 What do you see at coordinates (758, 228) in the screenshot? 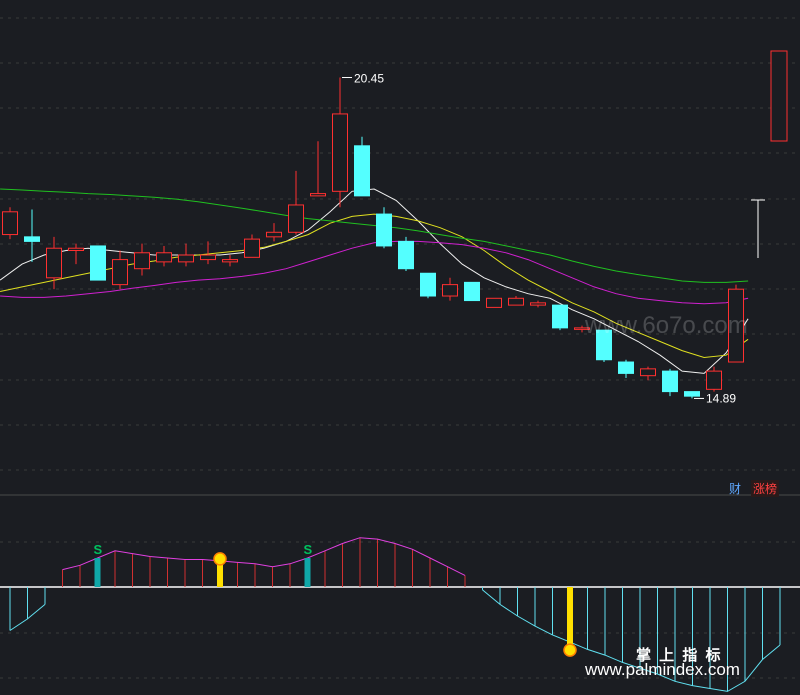
I see `t-marker` at bounding box center [758, 228].